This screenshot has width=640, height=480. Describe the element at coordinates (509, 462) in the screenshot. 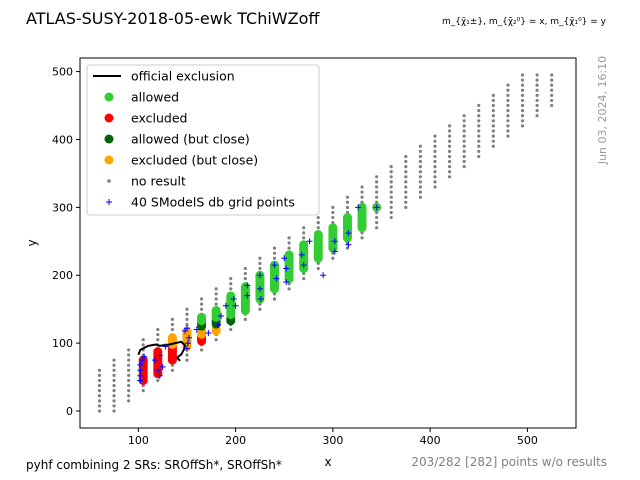

I see `footer-right: 203/282 [282] points w/o results` at that location.